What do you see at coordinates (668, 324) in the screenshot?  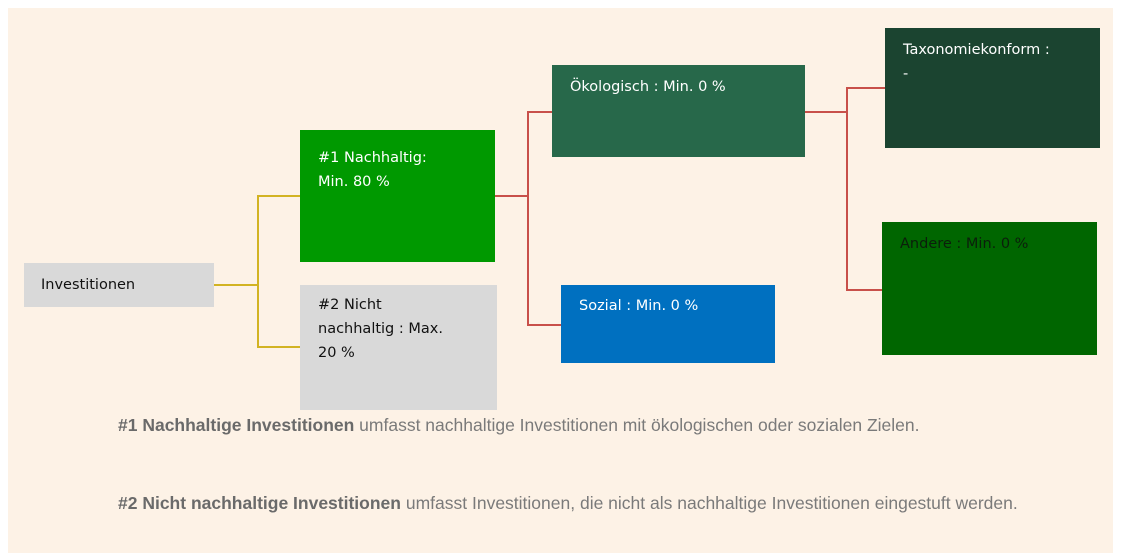 I see `node: Sozial : Min. 0 %` at bounding box center [668, 324].